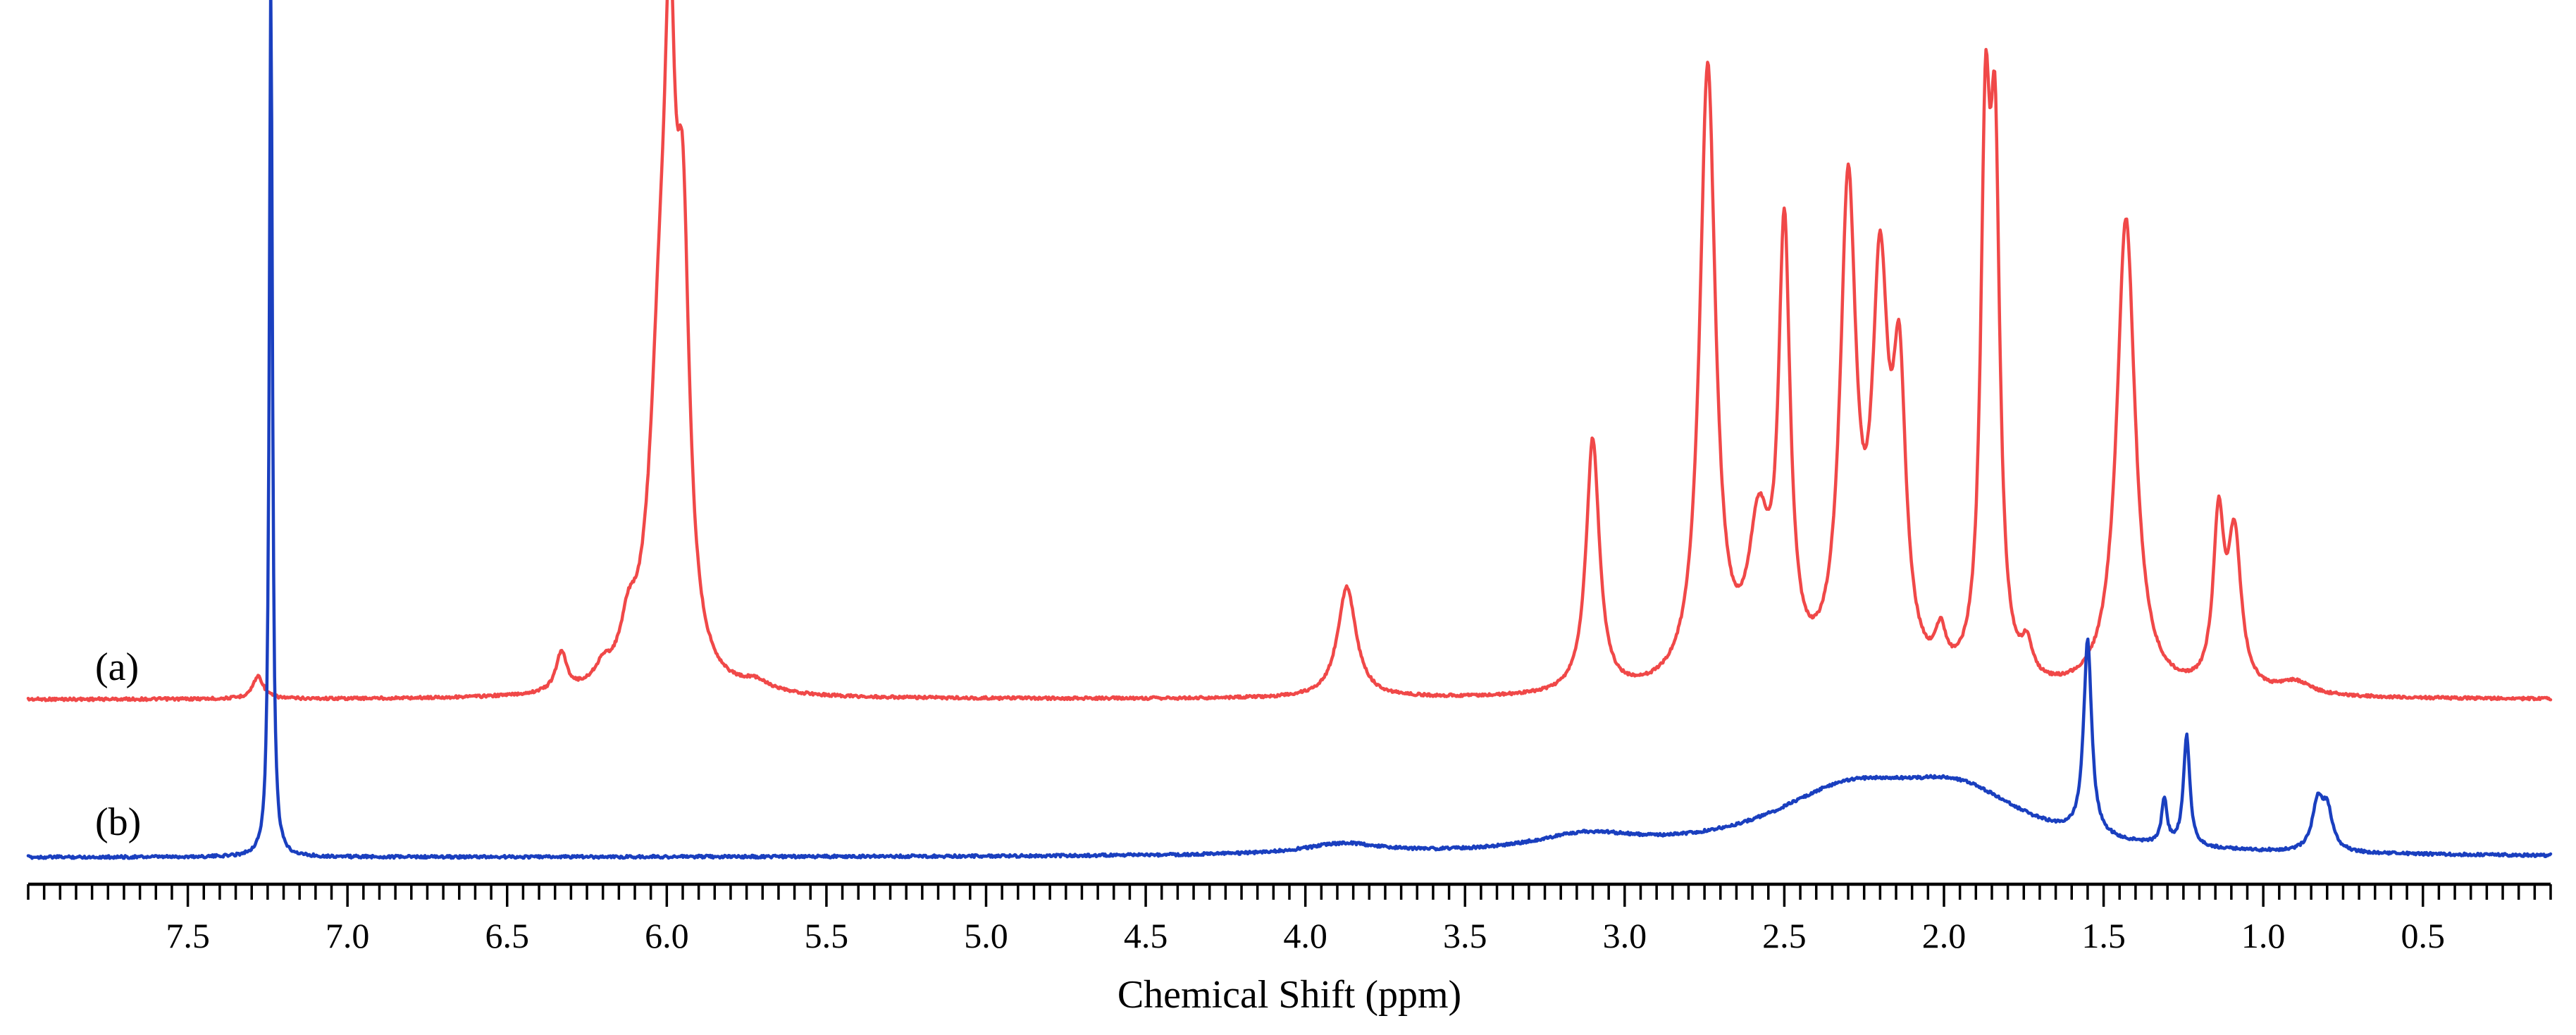  I want to click on x-axis-ticks, so click(1289, 895).